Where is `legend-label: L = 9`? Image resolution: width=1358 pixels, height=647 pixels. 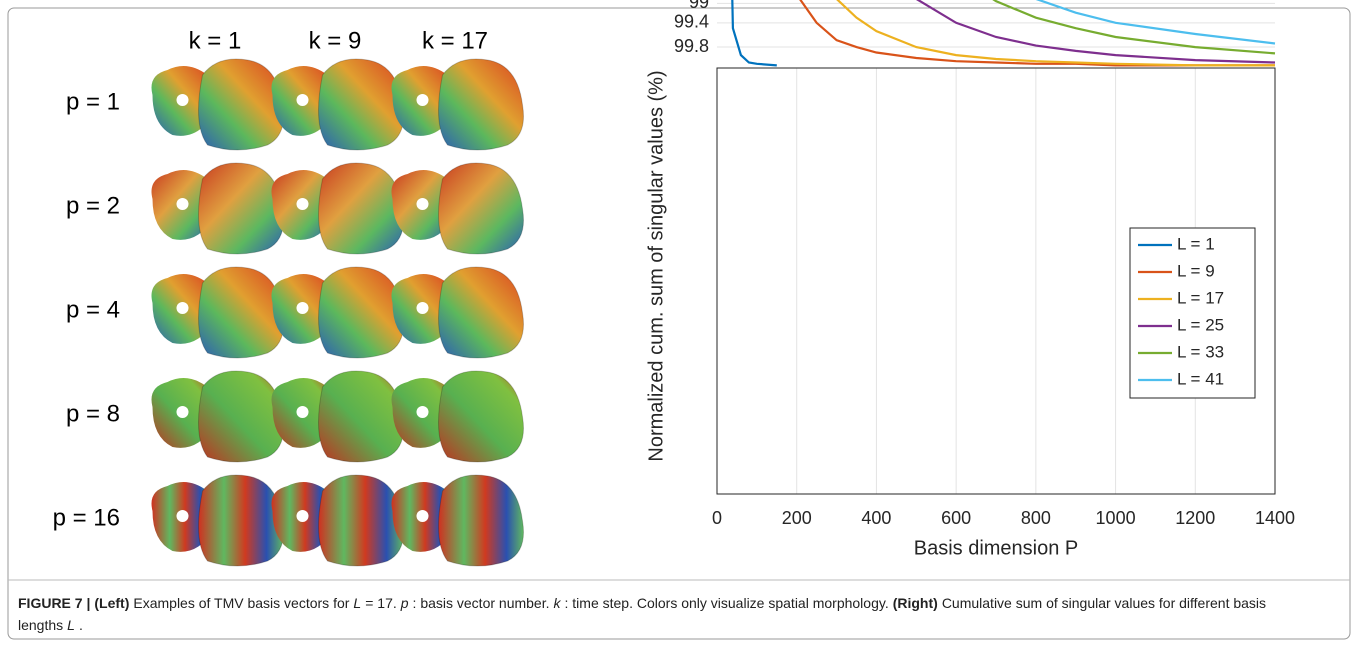 legend-label: L = 9 is located at coordinates (1196, 270).